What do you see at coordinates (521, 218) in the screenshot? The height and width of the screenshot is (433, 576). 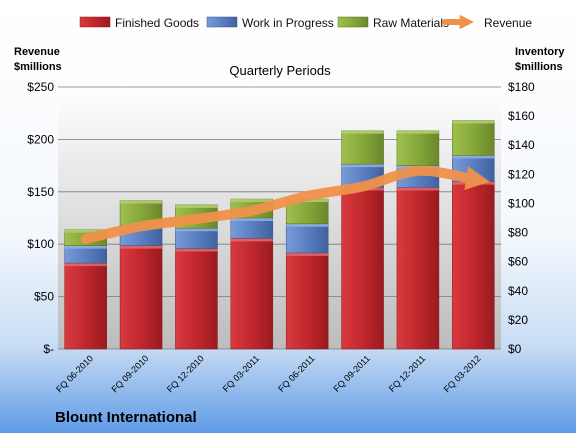 I see `right-axis-ticks: $0 $20 $40 $60 $80 $100 $120 $140 $160 $180` at bounding box center [521, 218].